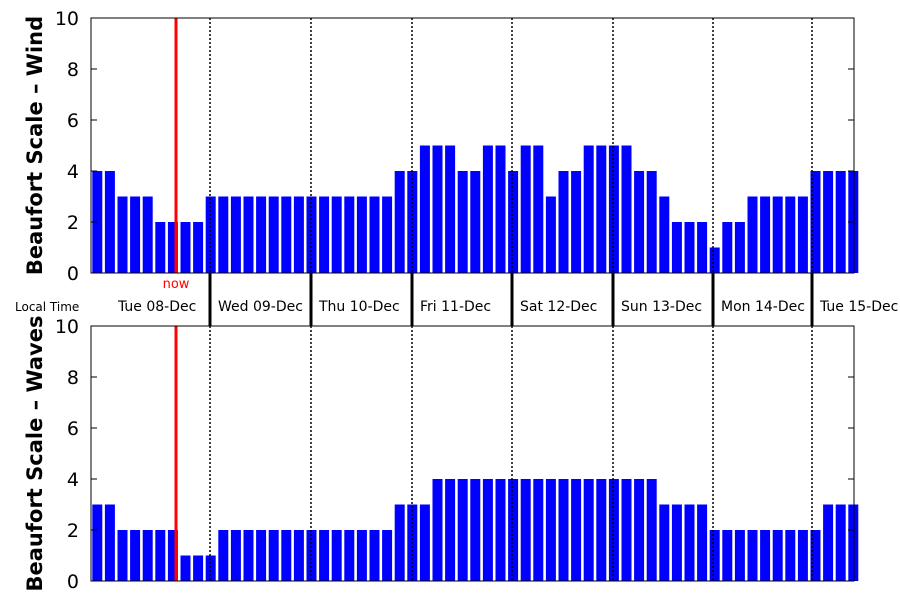 This screenshot has height=600, width=900. Describe the element at coordinates (35, 145) in the screenshot. I see `wind-ylabel: Beaufort Scale – Wind` at that location.